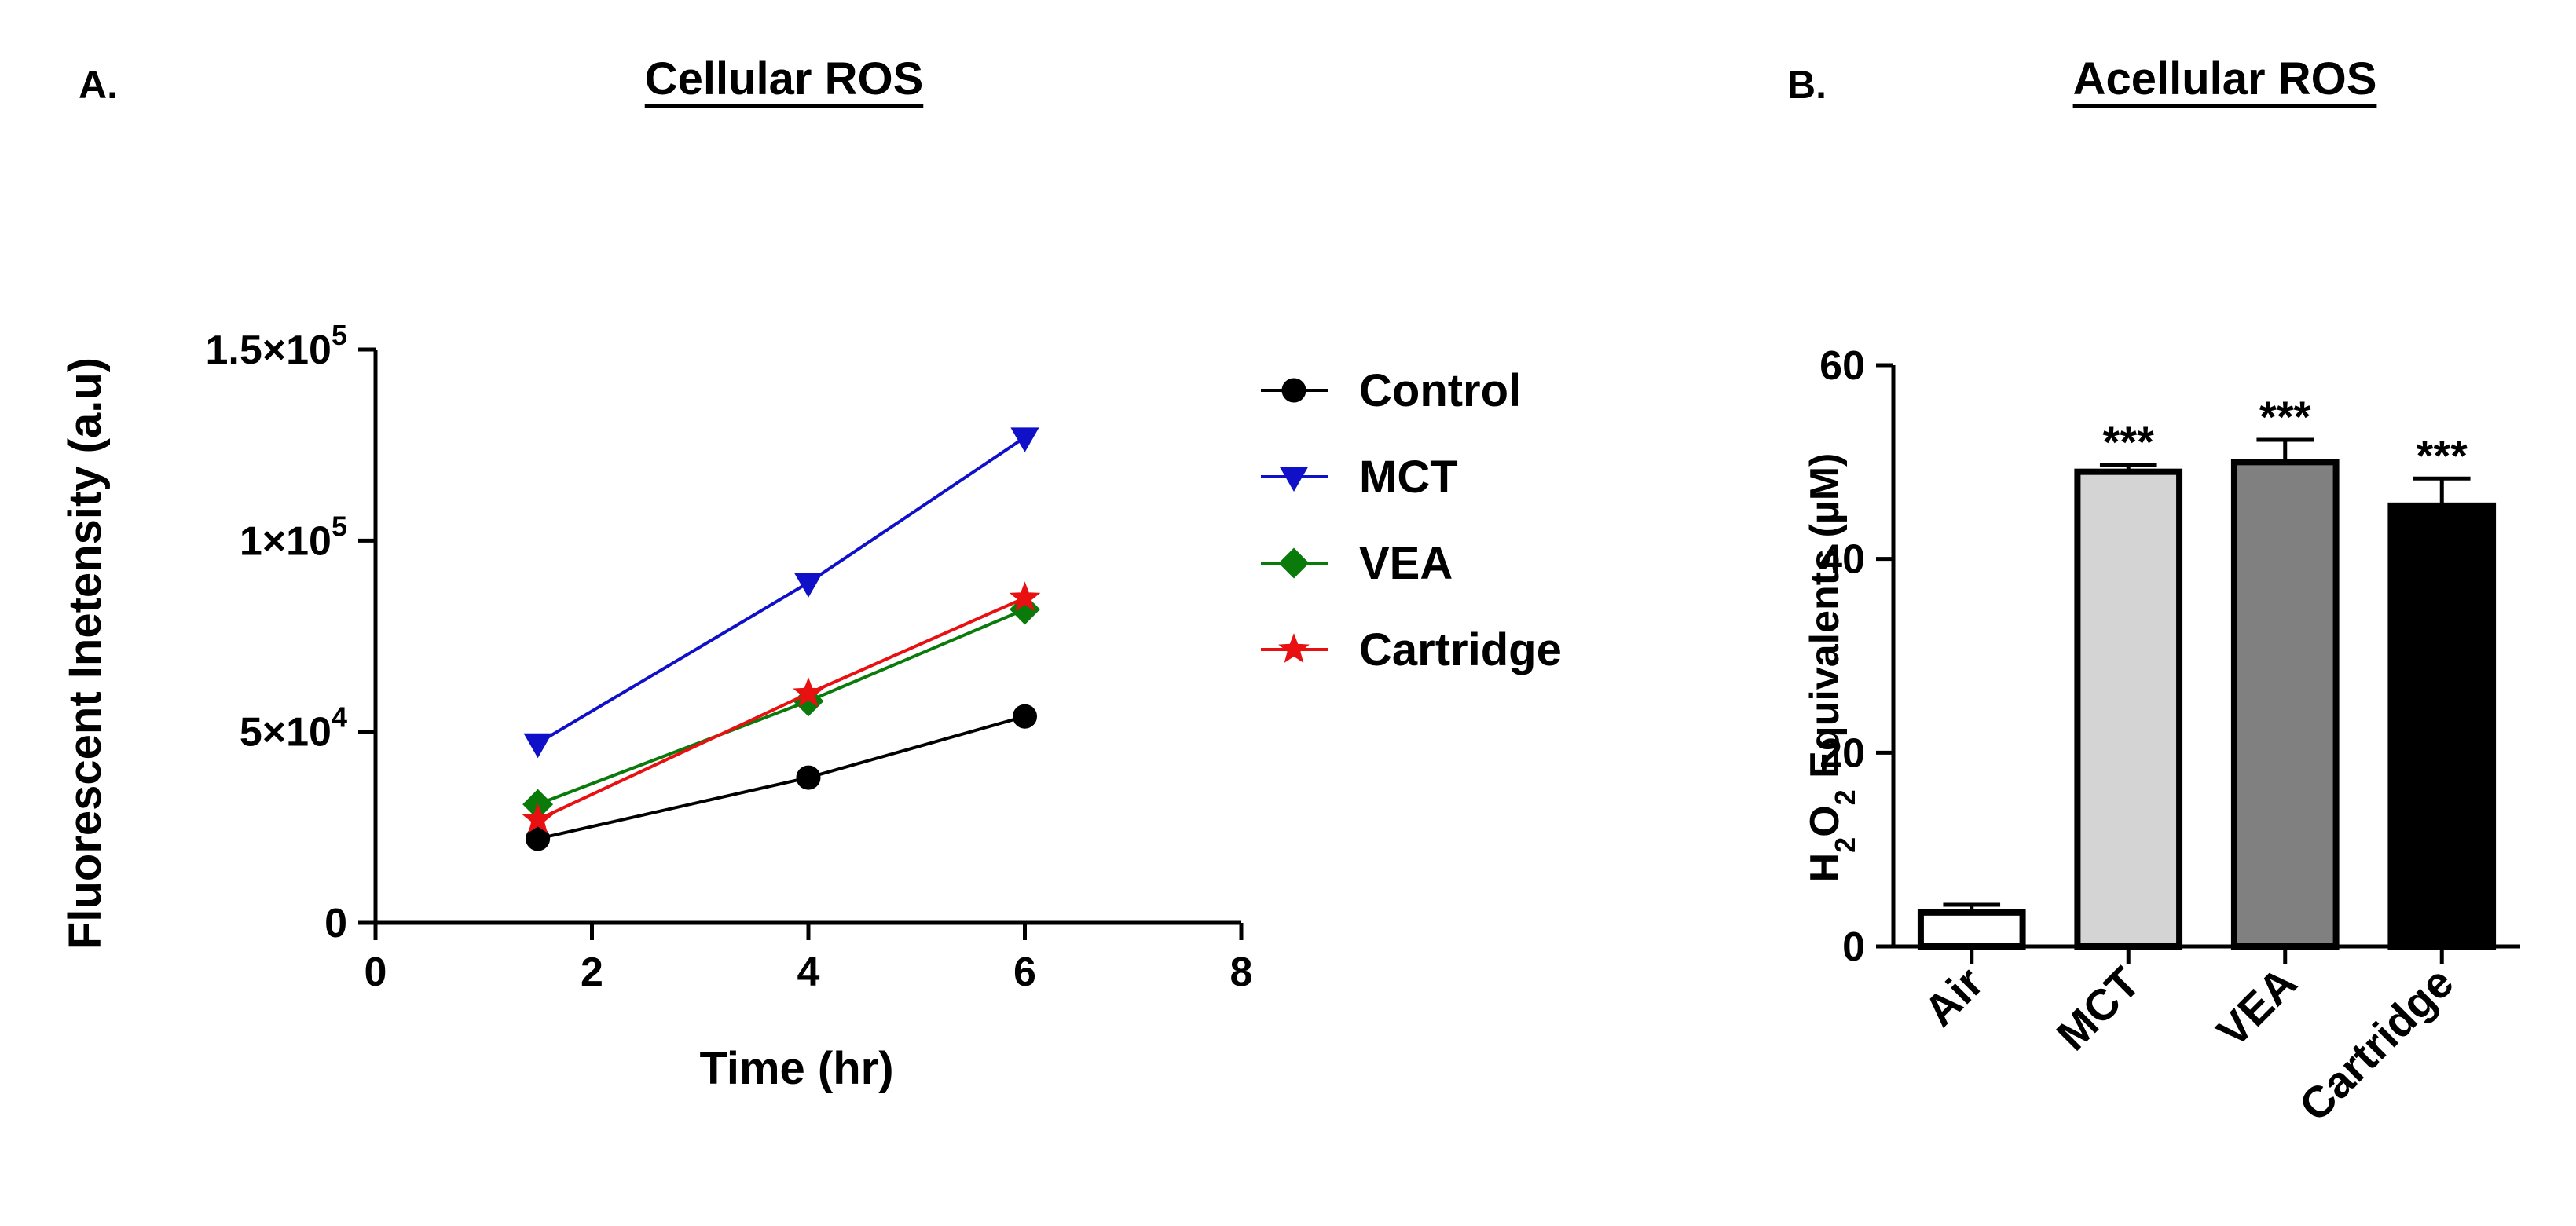 This screenshot has width=2576, height=1226. What do you see at coordinates (784, 78) in the screenshot?
I see `panel-a-title: Cellular ROS` at bounding box center [784, 78].